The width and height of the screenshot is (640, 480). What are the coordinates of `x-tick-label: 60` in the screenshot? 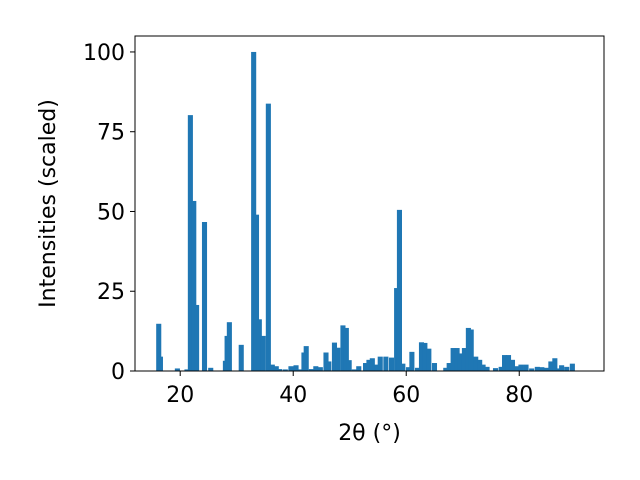 It's located at (406, 395).